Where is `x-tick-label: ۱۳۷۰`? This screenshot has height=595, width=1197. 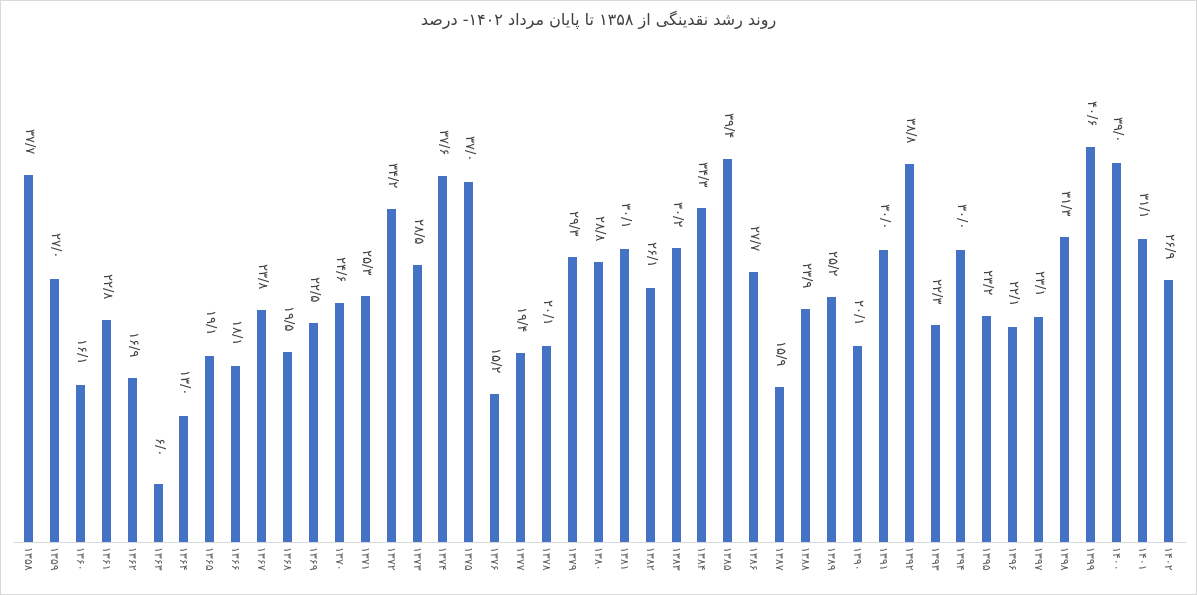
x-tick-label: ۱۳۷۰ is located at coordinates (339, 559).